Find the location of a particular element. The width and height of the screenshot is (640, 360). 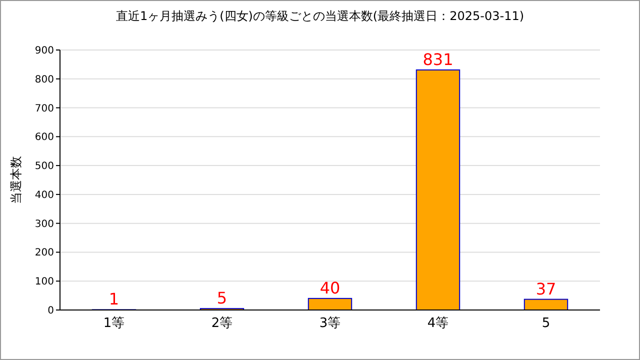

y-tick-label: 600 is located at coordinates (44, 138).